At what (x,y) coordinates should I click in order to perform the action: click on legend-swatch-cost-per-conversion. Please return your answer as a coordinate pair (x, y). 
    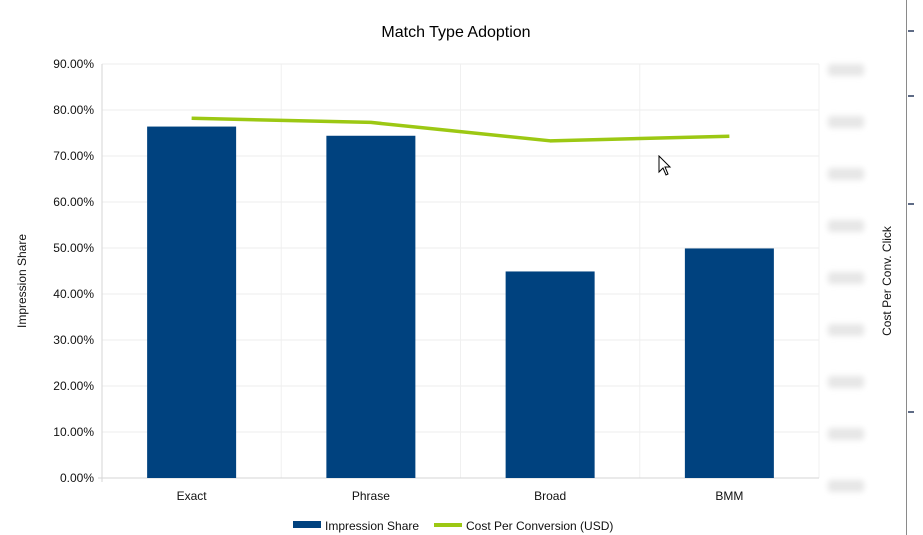
    Looking at the image, I should click on (448, 525).